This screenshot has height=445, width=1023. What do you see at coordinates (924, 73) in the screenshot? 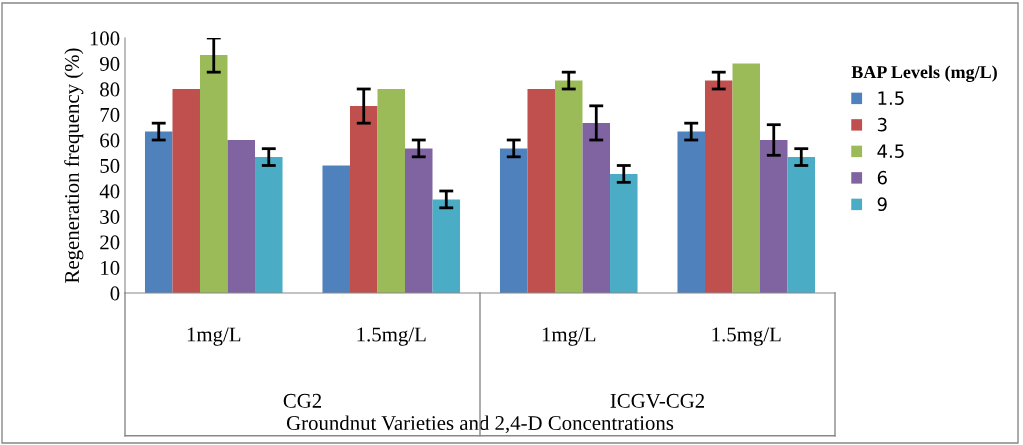
I see `legend-title: BAP Levels (mg/L)` at bounding box center [924, 73].